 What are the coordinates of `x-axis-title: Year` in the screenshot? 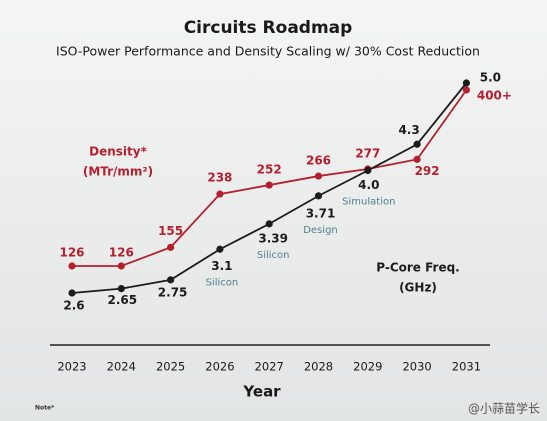 It's located at (261, 392).